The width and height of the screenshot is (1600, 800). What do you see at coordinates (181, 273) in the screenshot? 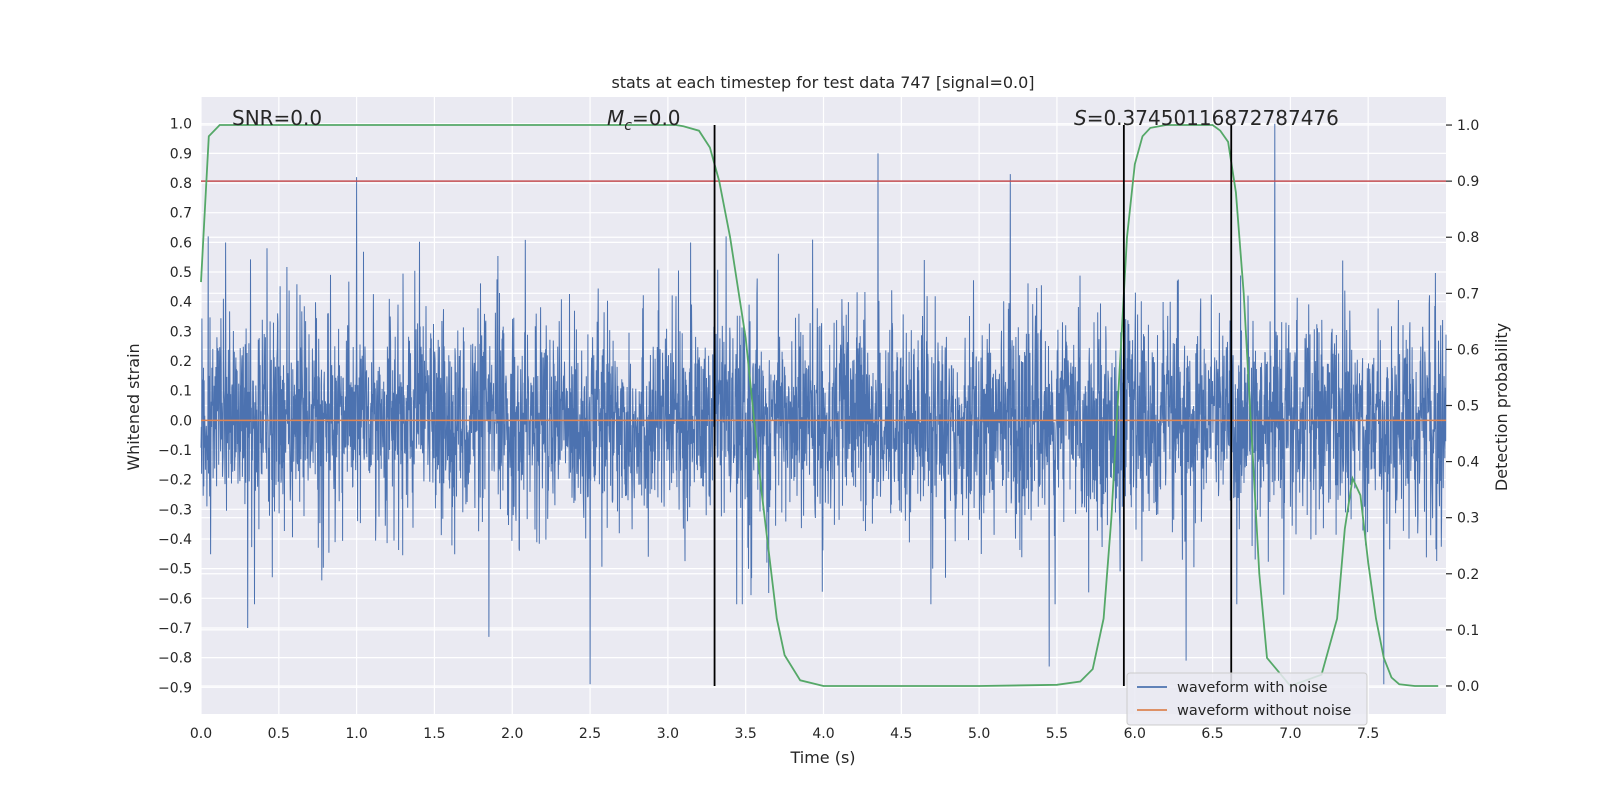
I see `y-tick-label: 0.5` at bounding box center [181, 273].